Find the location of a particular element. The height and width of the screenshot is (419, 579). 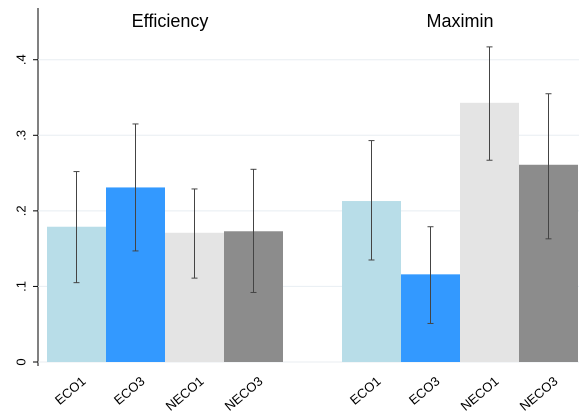

y-tick-label: 0 is located at coordinates (20, 361).